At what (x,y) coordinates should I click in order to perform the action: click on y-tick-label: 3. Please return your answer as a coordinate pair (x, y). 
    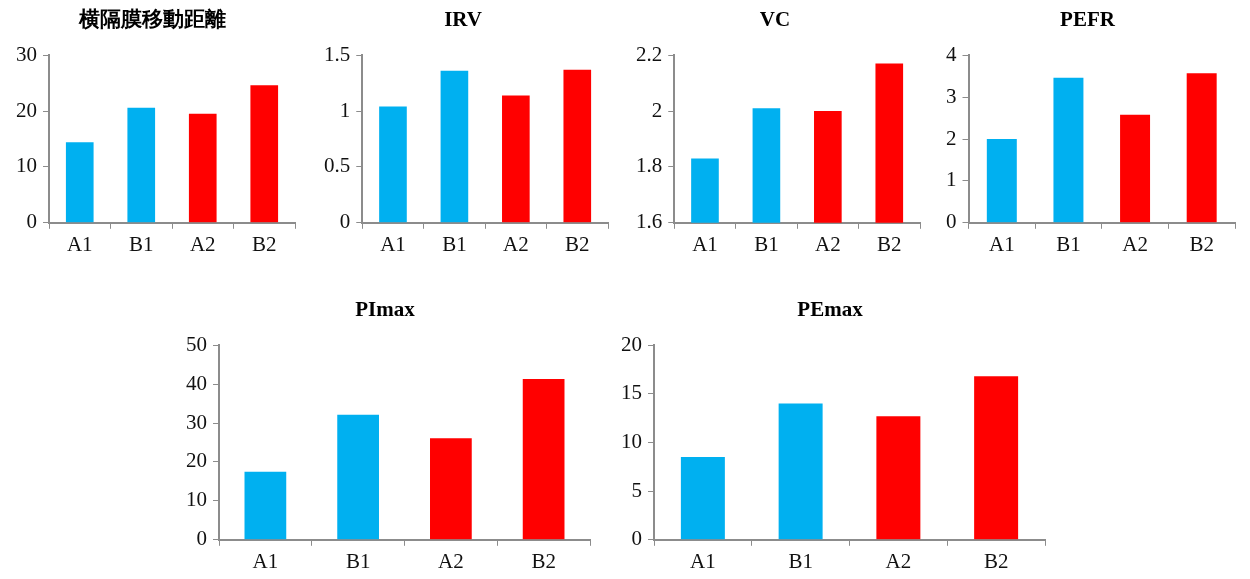
    Looking at the image, I should click on (951, 95).